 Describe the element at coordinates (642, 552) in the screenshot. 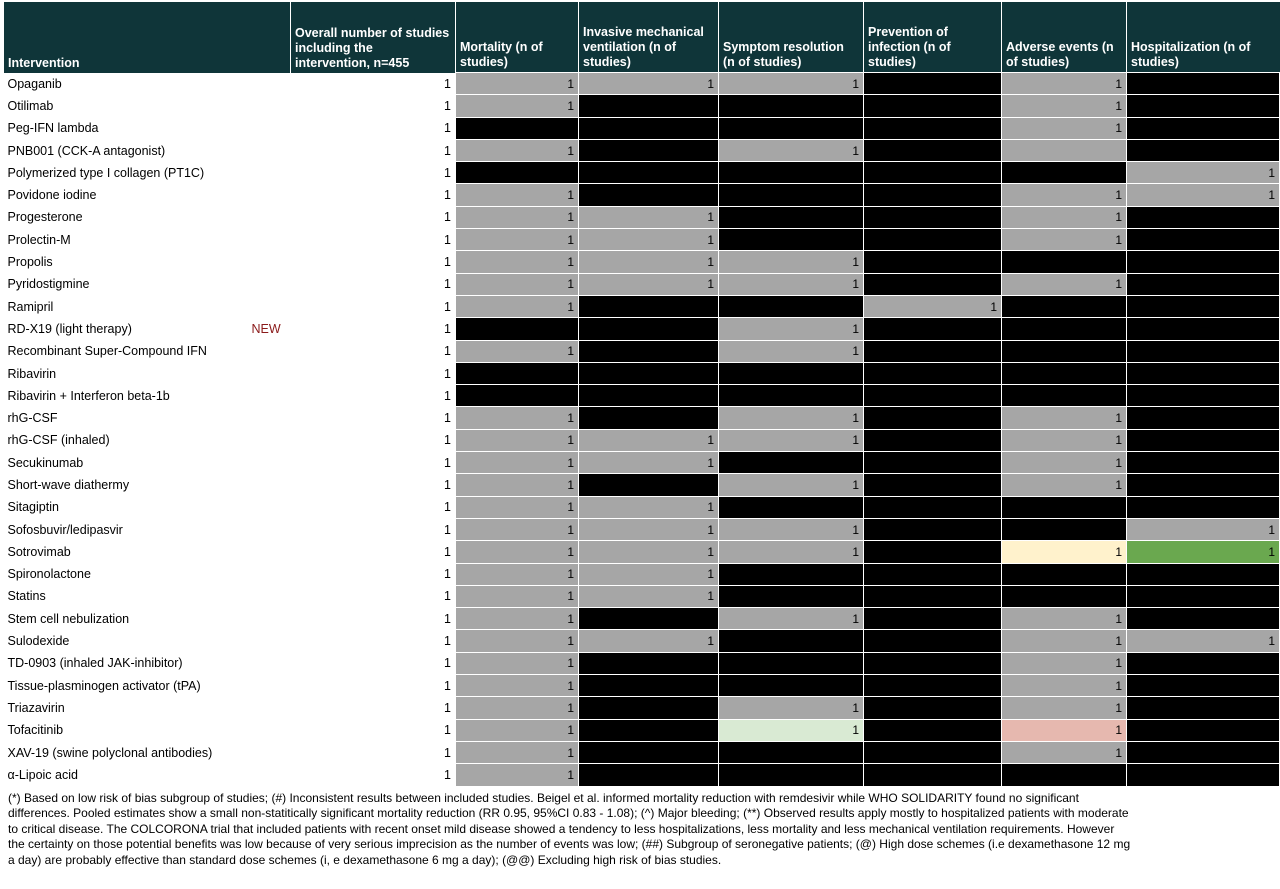

I see `table-row: Sotrovimab 1 1 1 1 1 1` at that location.